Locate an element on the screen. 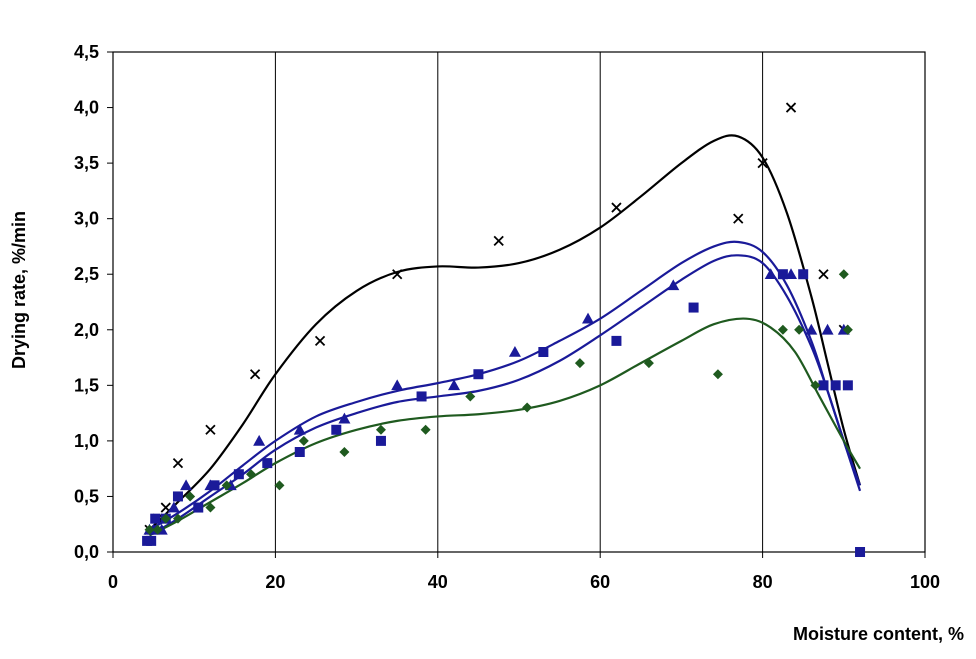 Image resolution: width=976 pixels, height=659 pixels. x-tick-labels: 0 20 40 60 80 100 is located at coordinates (524, 582).